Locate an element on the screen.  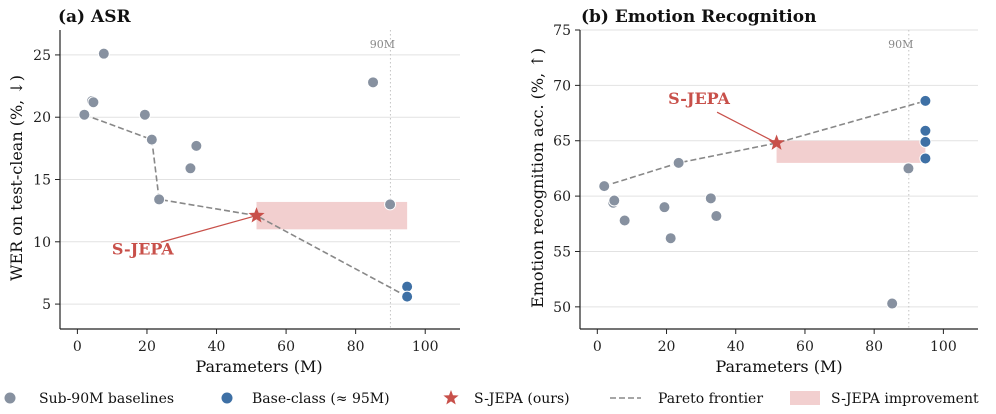
legend-base-class-label: Base-class (≈ 95M) is located at coordinates (321, 399).